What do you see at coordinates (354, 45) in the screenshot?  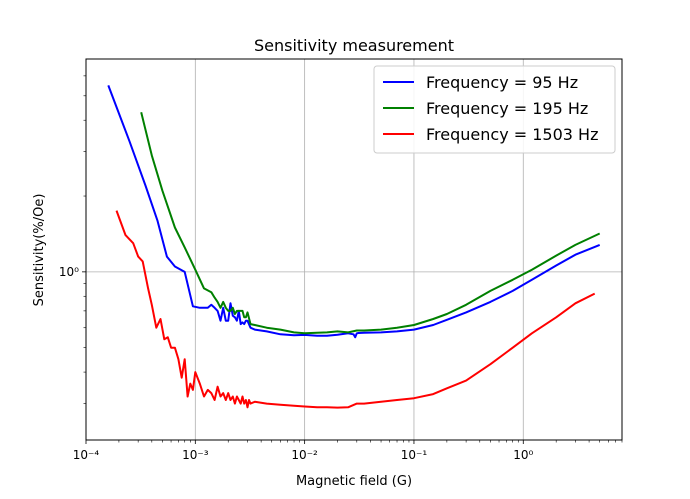 I see `chart-title: Sensitivity measurement` at bounding box center [354, 45].